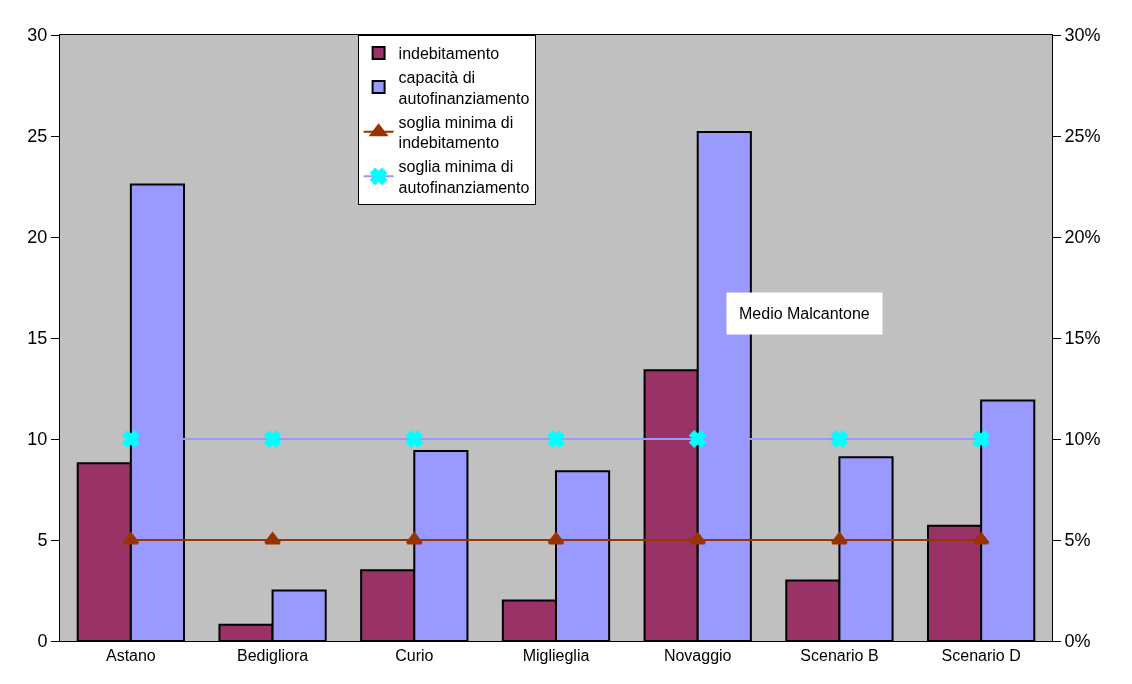  What do you see at coordinates (449, 54) in the screenshot?
I see `legend-label: indebitamento` at bounding box center [449, 54].